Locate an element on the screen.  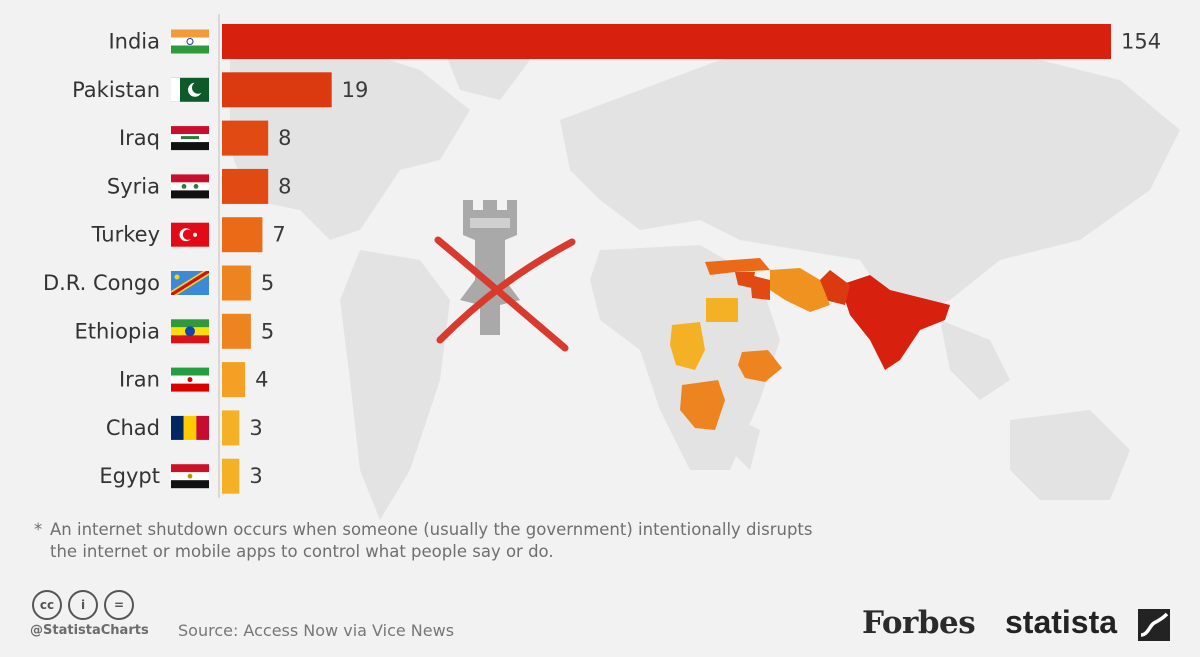
dr-congo-flag-icon is located at coordinates (190, 283).